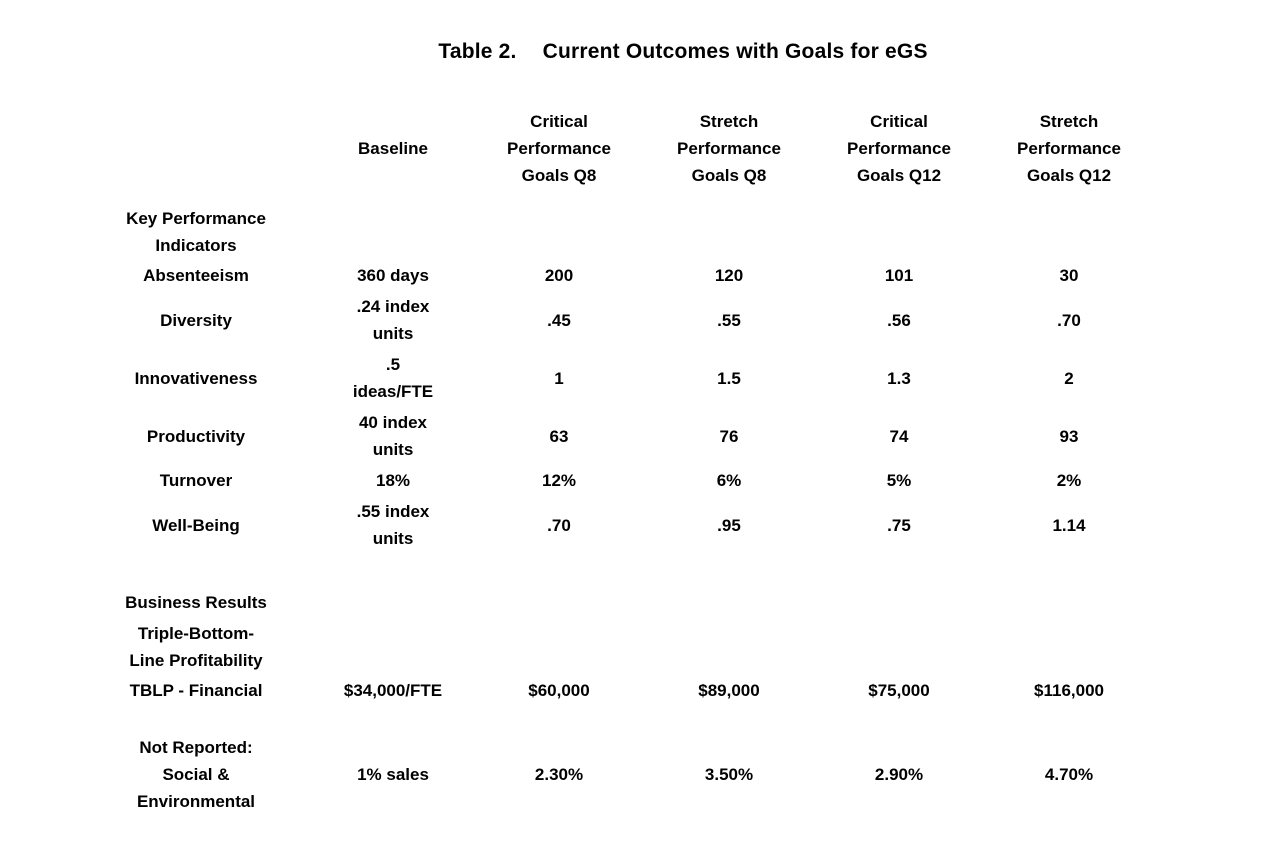 This screenshot has width=1266, height=858. What do you see at coordinates (196, 320) in the screenshot?
I see `row-label: Diversity` at bounding box center [196, 320].